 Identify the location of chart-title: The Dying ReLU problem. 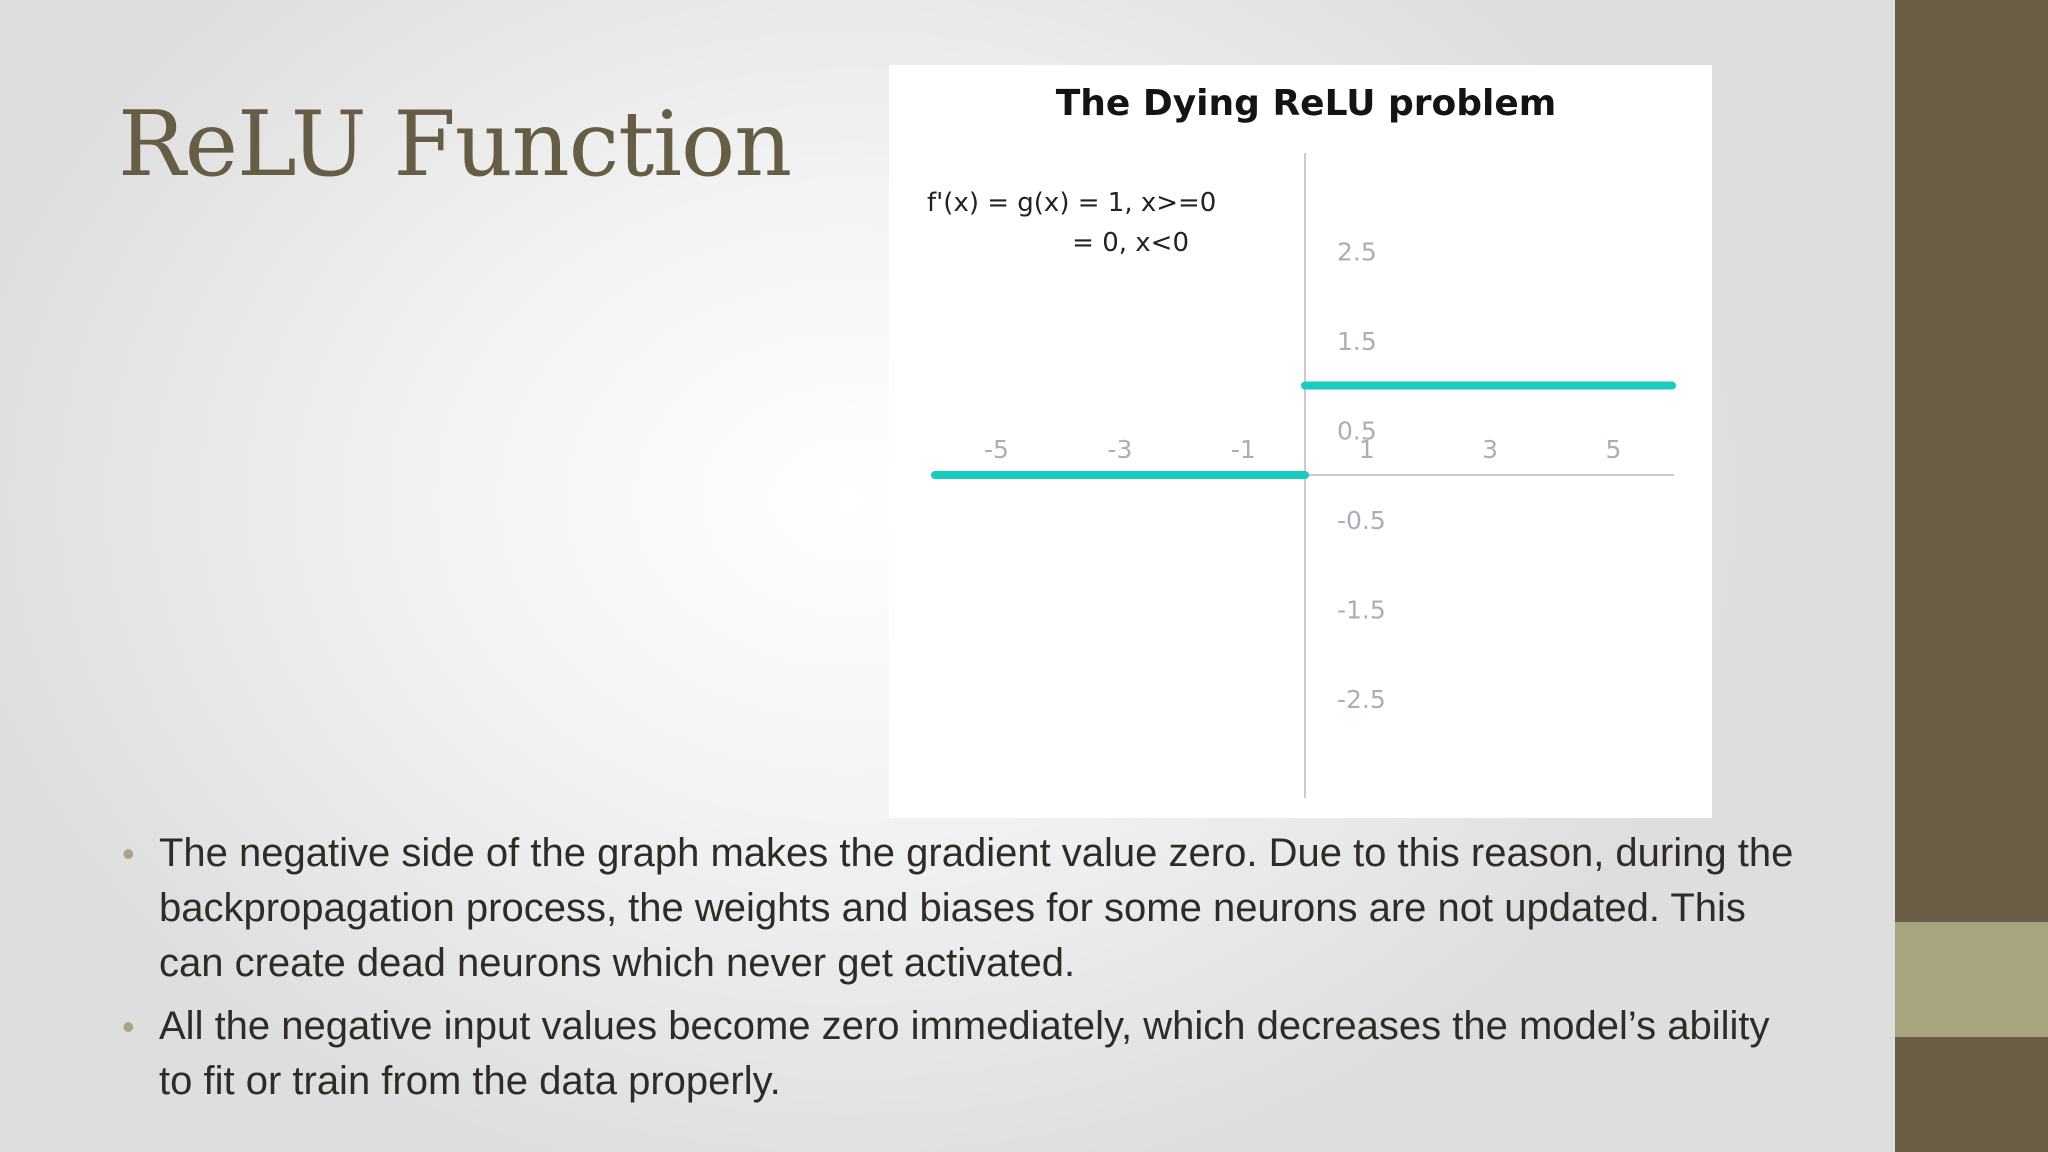
(1306, 103).